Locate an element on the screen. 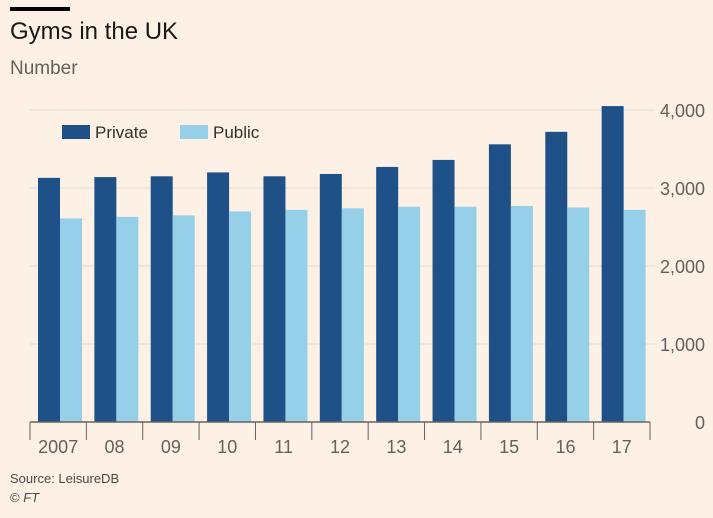  x-tick-label: 10 is located at coordinates (227, 447).